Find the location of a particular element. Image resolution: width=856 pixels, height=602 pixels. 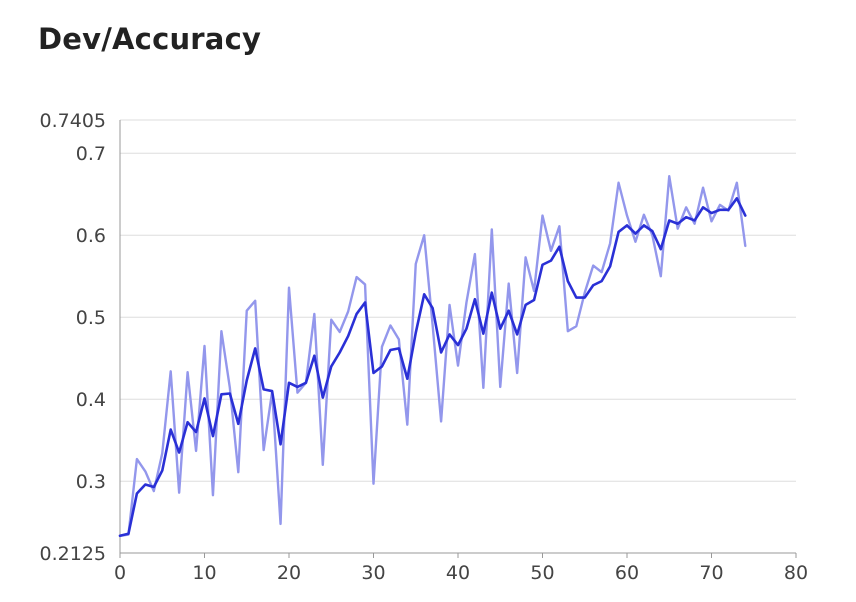

x-tick-label: 70 is located at coordinates (711, 573).